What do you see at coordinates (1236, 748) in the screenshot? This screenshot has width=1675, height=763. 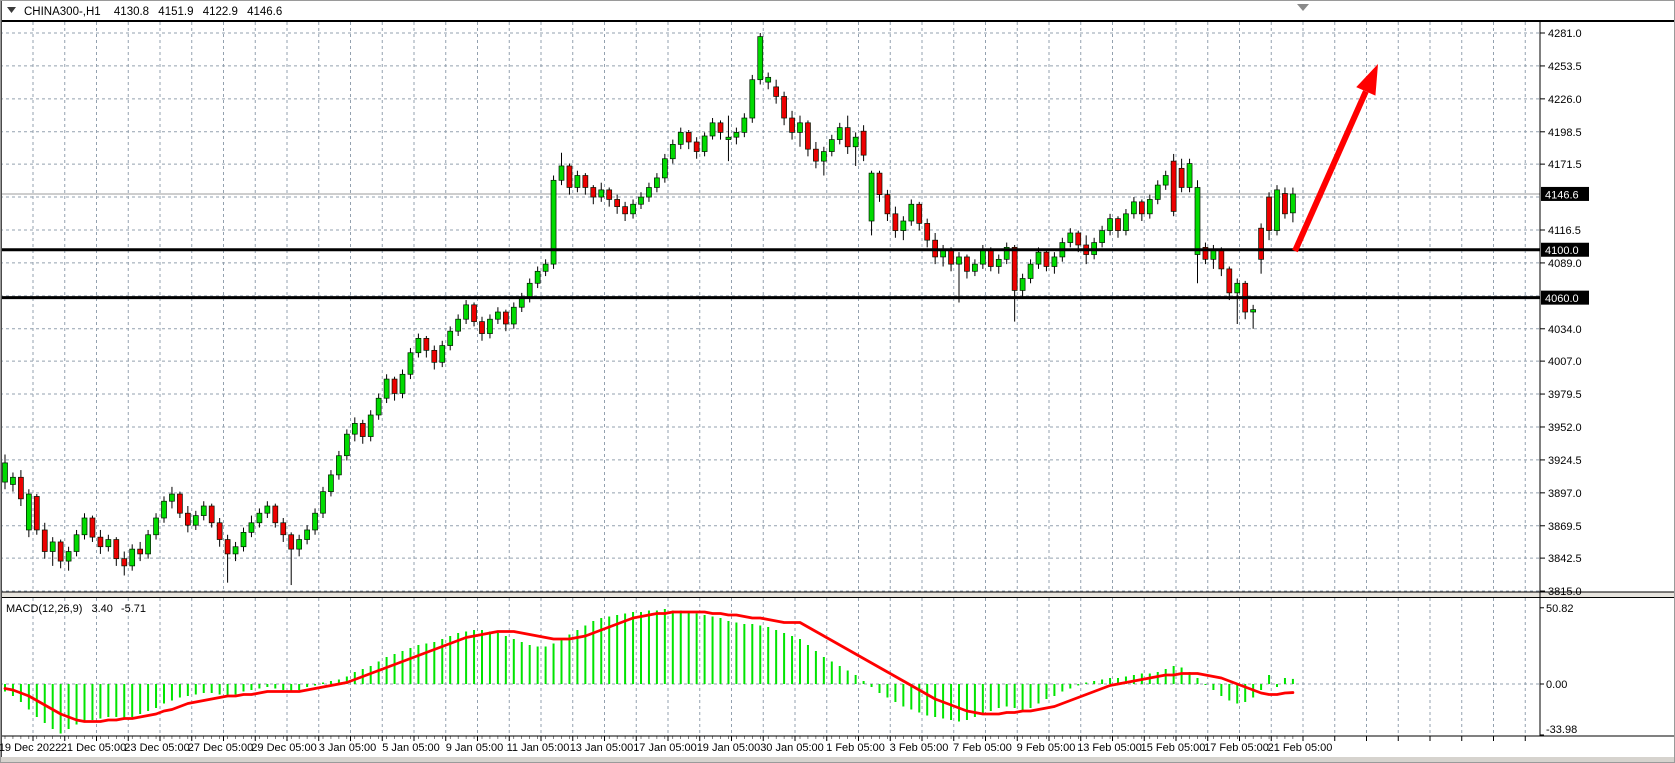 I see `time-axis-label: 17 Feb 05:00` at bounding box center [1236, 748].